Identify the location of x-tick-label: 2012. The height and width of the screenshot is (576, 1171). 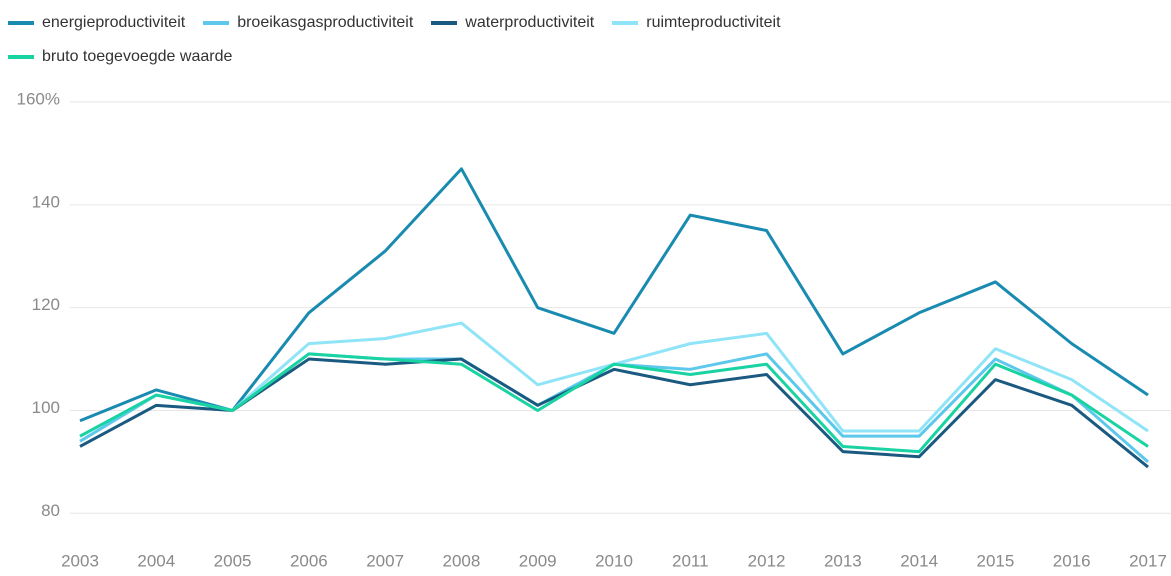
(767, 560).